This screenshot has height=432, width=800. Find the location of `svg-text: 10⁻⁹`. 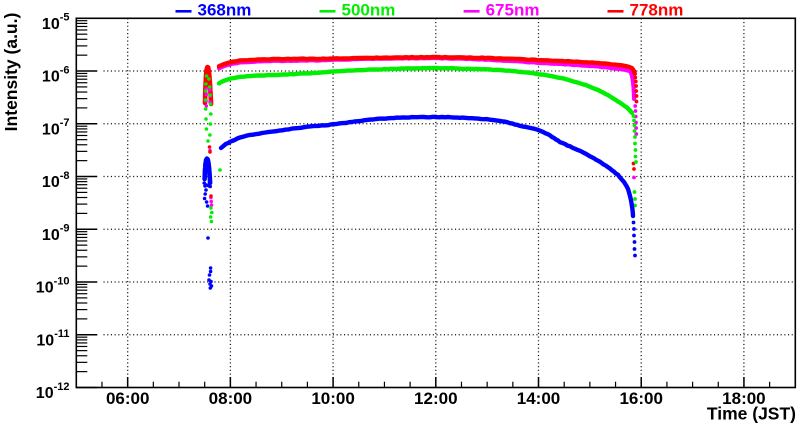

svg-text: 10⁻⁹ is located at coordinates (56, 233).